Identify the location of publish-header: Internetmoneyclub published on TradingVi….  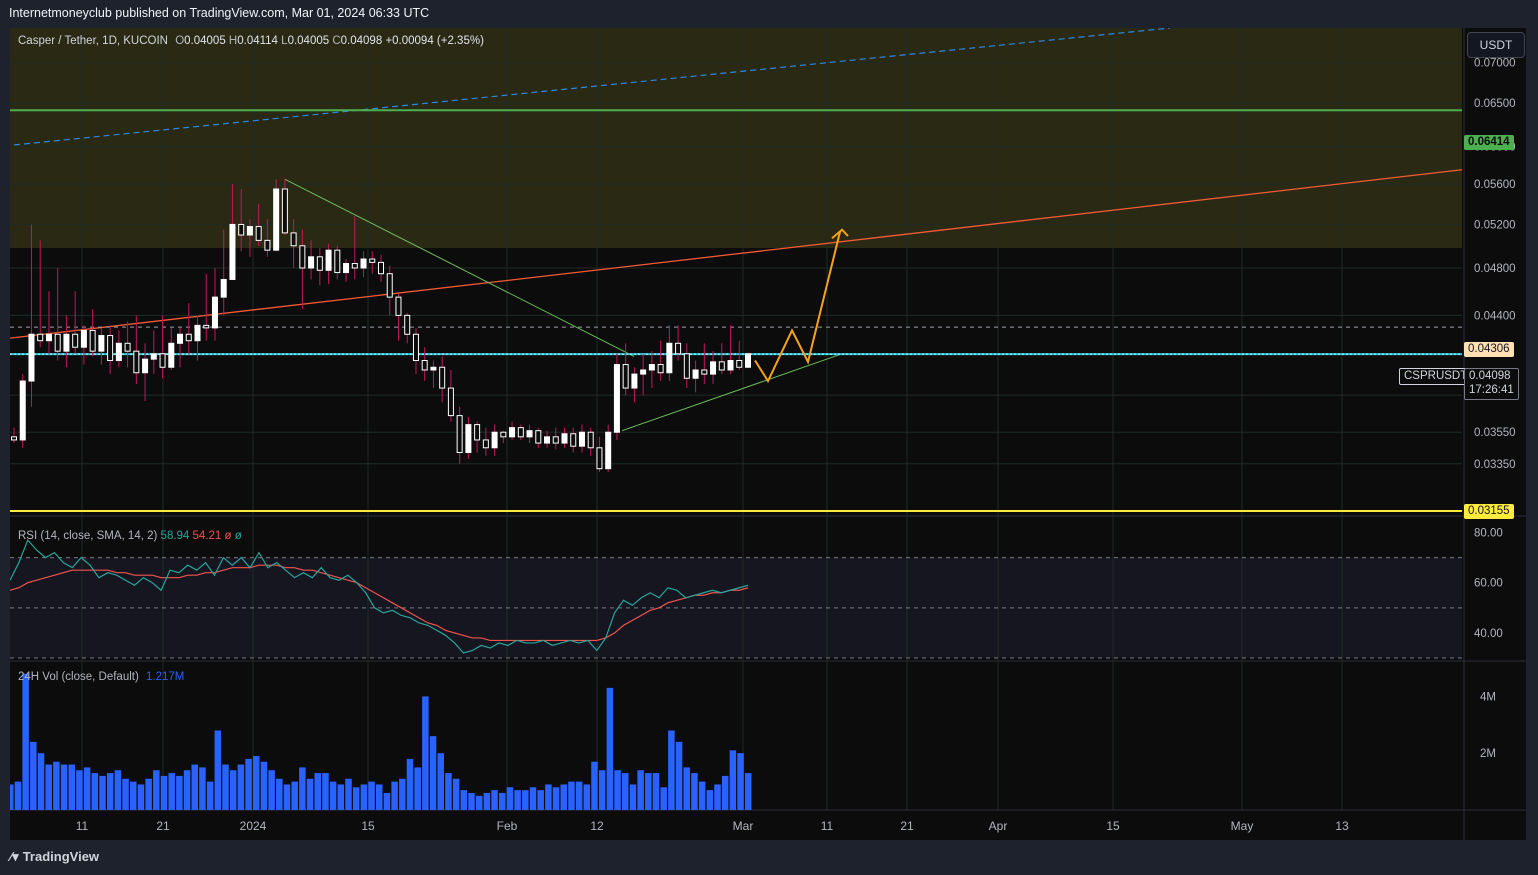
(219, 13).